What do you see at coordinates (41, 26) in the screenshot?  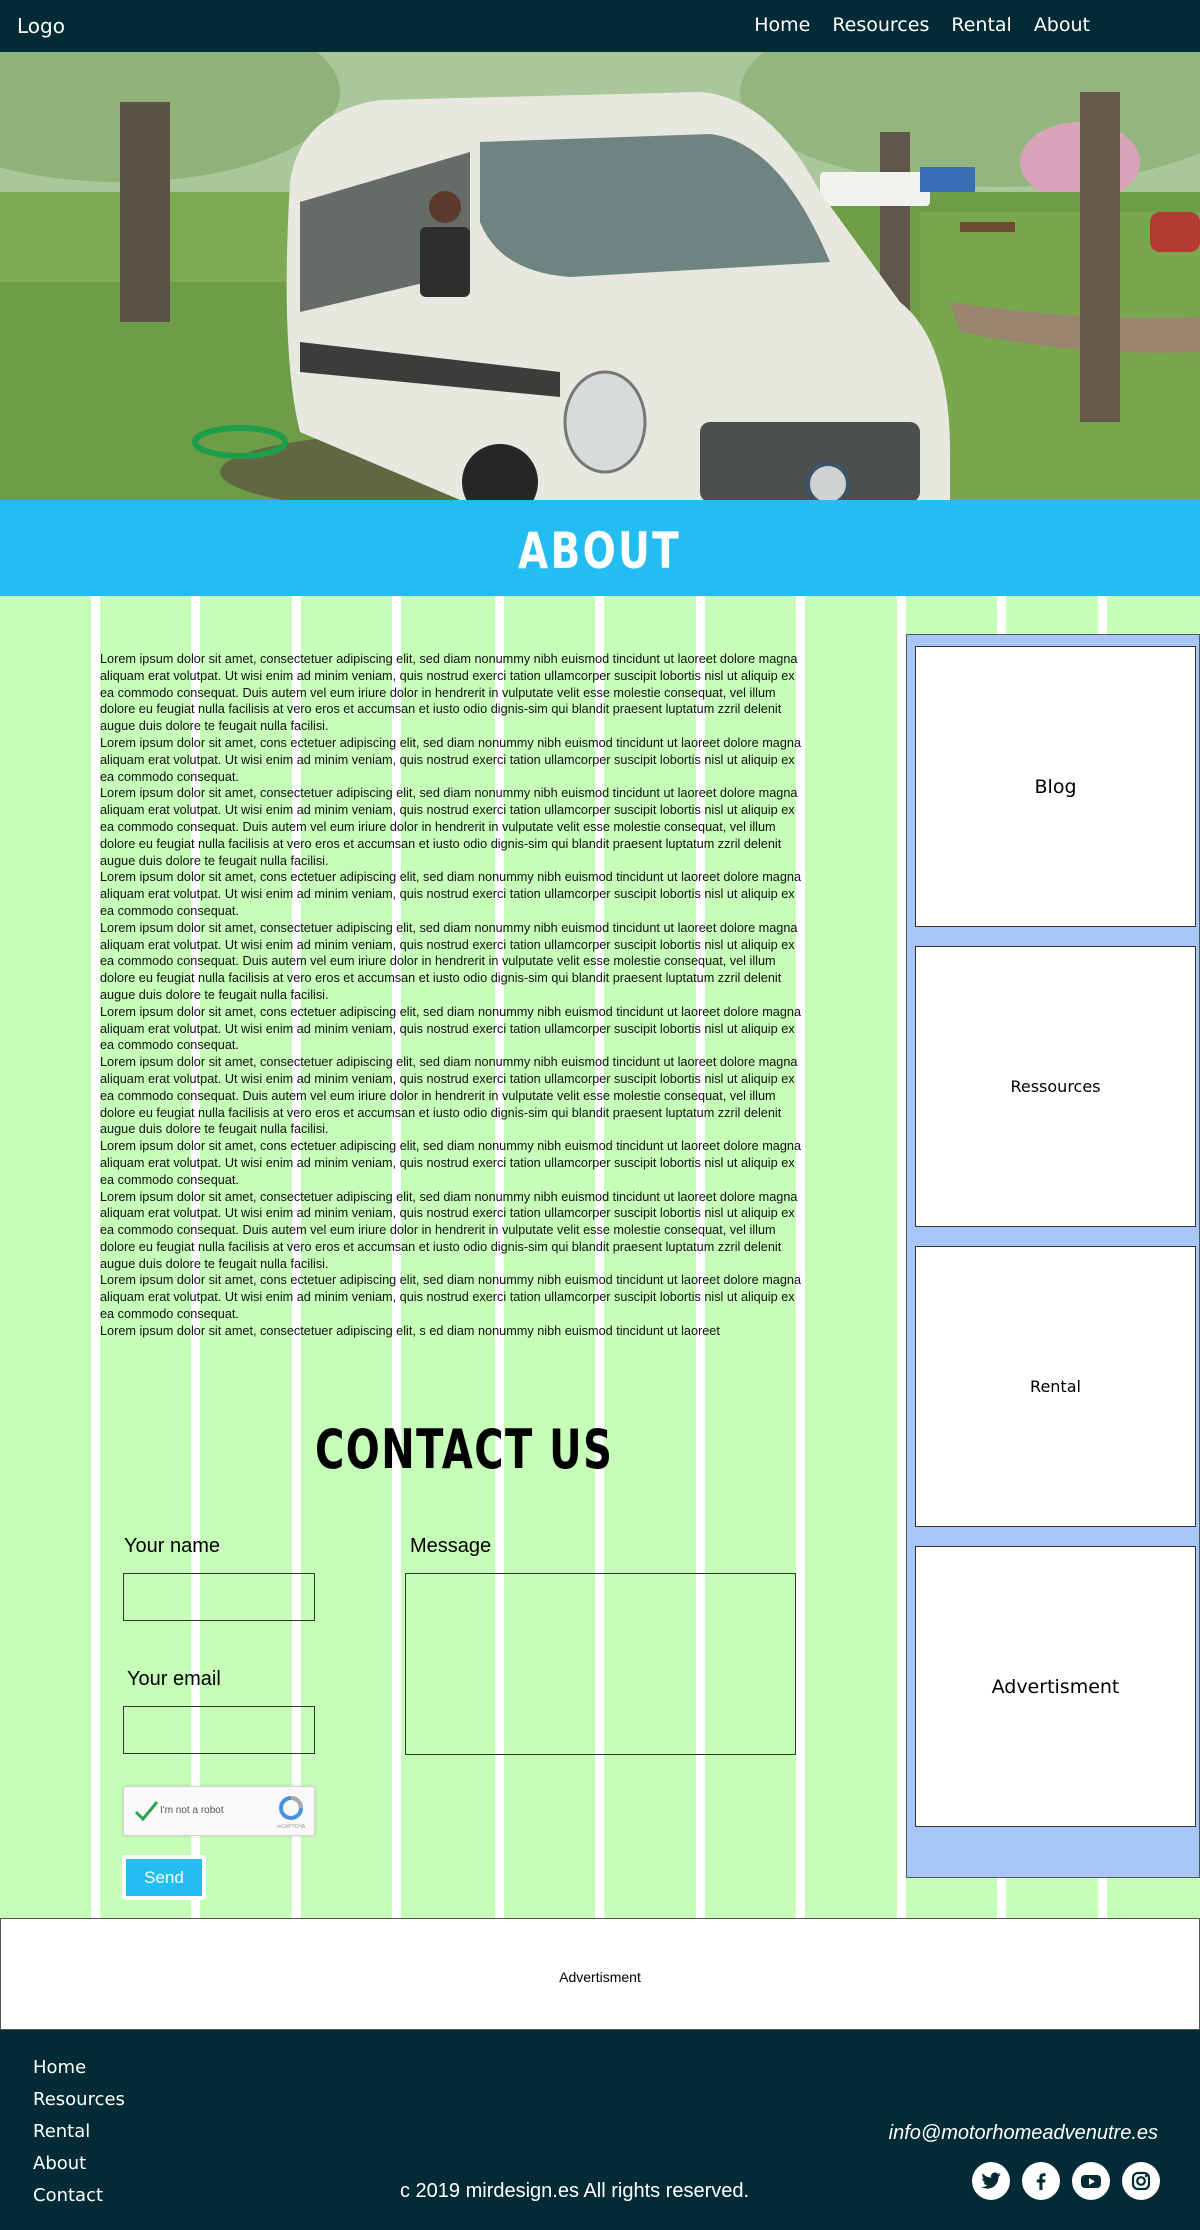 I see `site-logo: Logo` at bounding box center [41, 26].